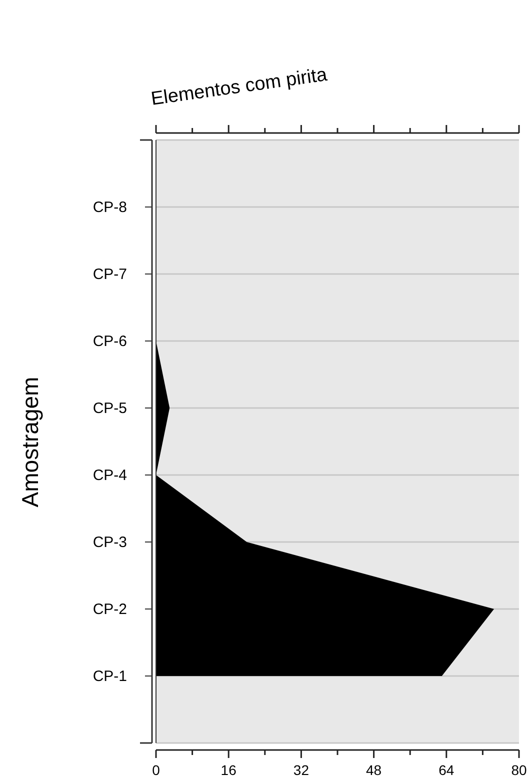 The height and width of the screenshot is (780, 528). What do you see at coordinates (109, 408) in the screenshot?
I see `y-tick-label: CP-5` at bounding box center [109, 408].